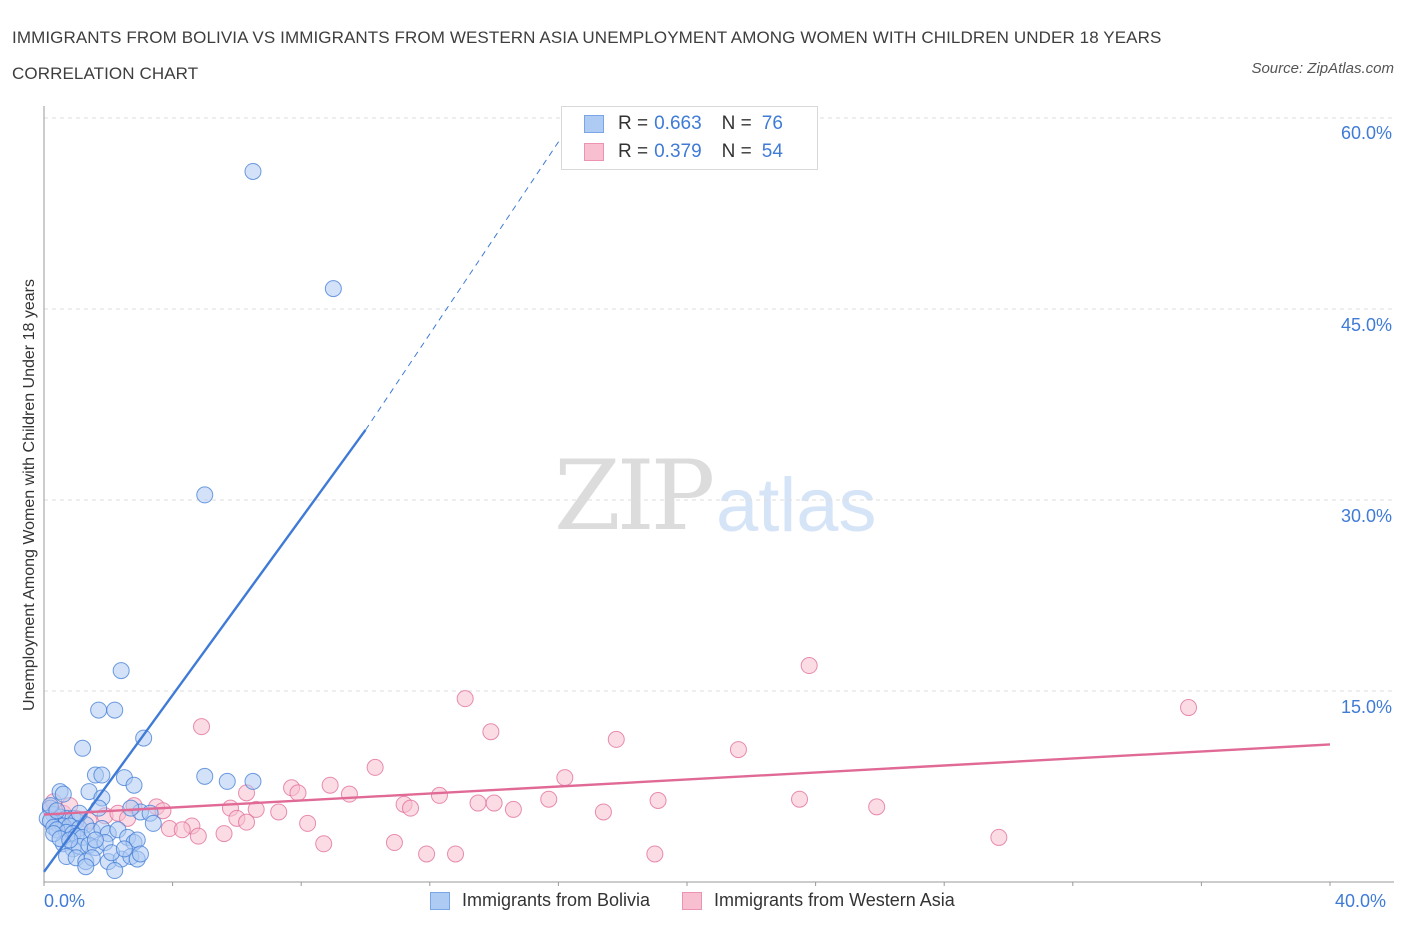  What do you see at coordinates (692, 900) in the screenshot?
I see `bottom-legend-swatch-western-asia` at bounding box center [692, 900].